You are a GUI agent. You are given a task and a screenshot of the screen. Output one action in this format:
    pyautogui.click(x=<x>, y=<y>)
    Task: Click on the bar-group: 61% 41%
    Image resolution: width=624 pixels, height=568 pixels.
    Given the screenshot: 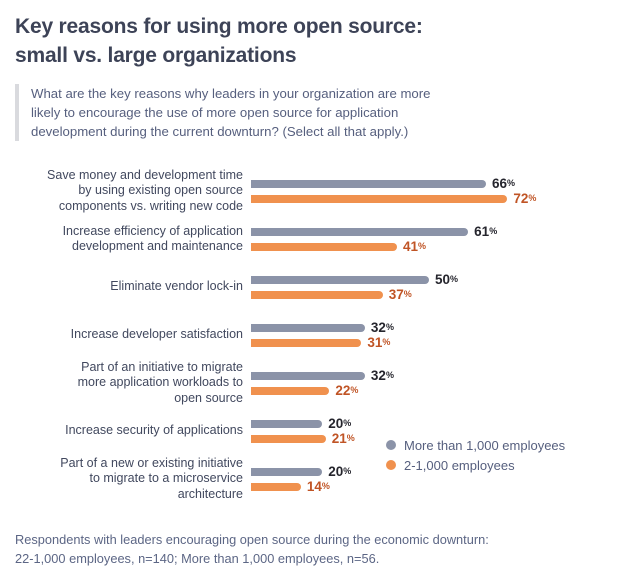 What is the action you would take?
    pyautogui.click(x=374, y=239)
    